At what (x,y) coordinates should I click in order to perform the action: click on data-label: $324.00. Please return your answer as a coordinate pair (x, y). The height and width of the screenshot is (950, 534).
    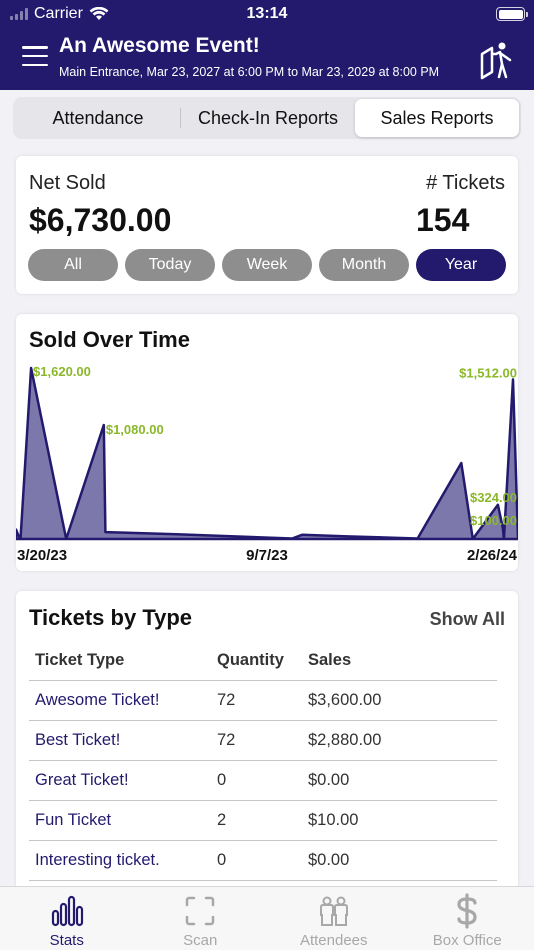
    Looking at the image, I should click on (493, 497).